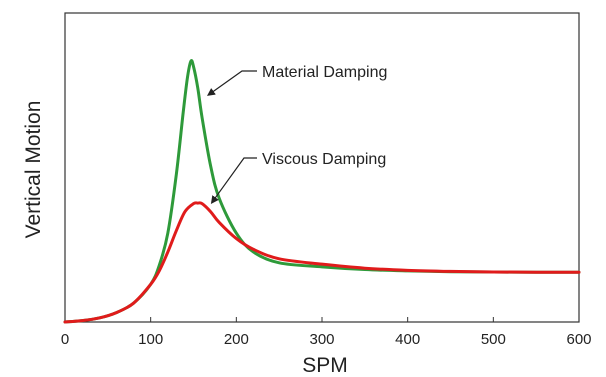  Describe the element at coordinates (33, 170) in the screenshot. I see `y-axis-label: Vertical Motion` at that location.